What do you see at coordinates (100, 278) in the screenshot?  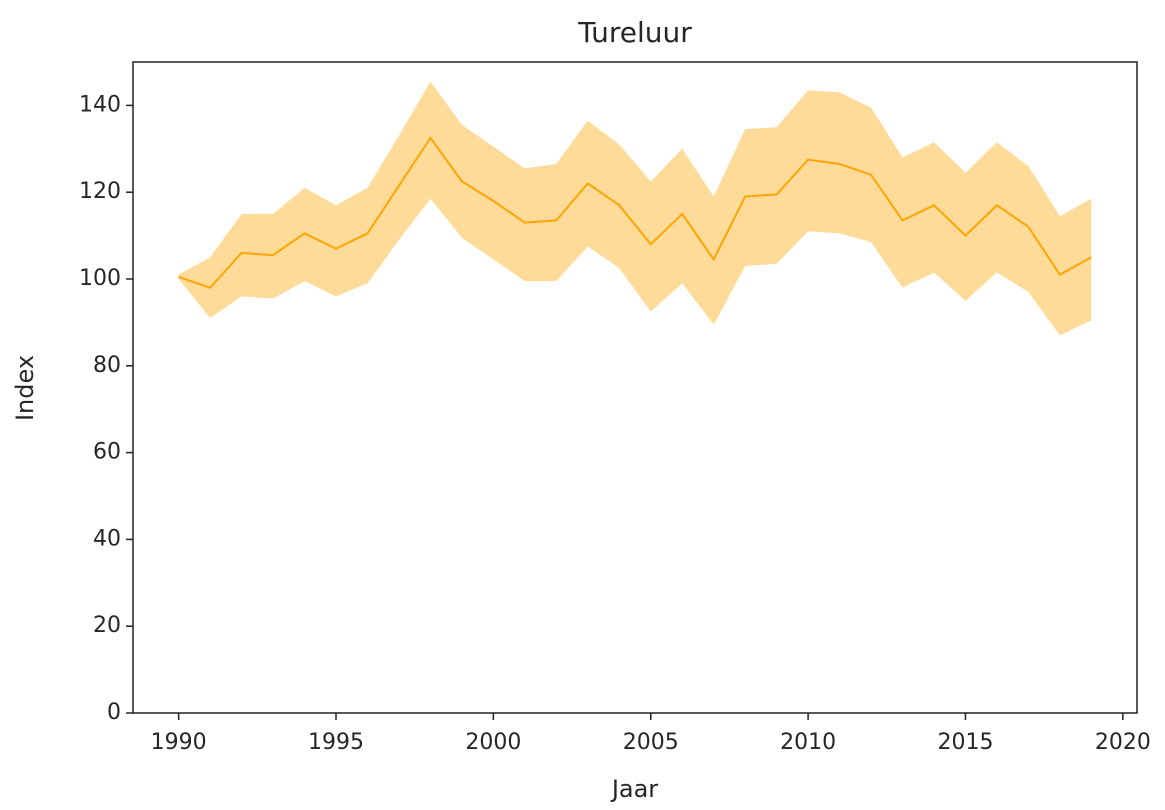 I see `y-tick-label: 100` at bounding box center [100, 278].